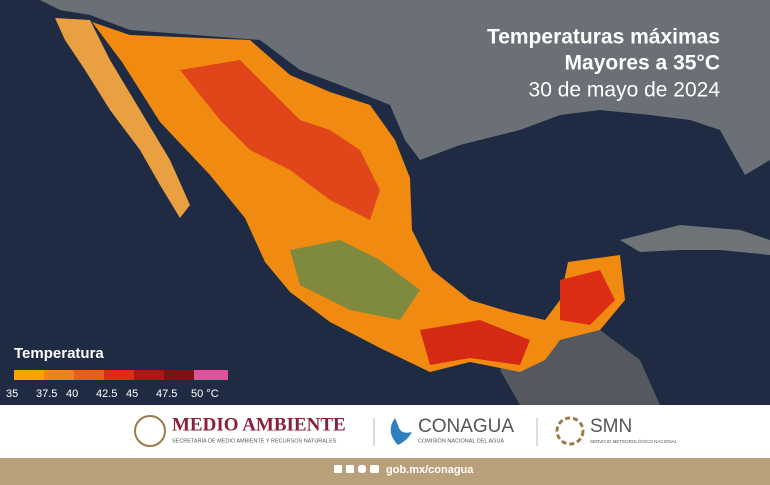 The width and height of the screenshot is (770, 485). I want to click on bottom-band, so click(385, 471).